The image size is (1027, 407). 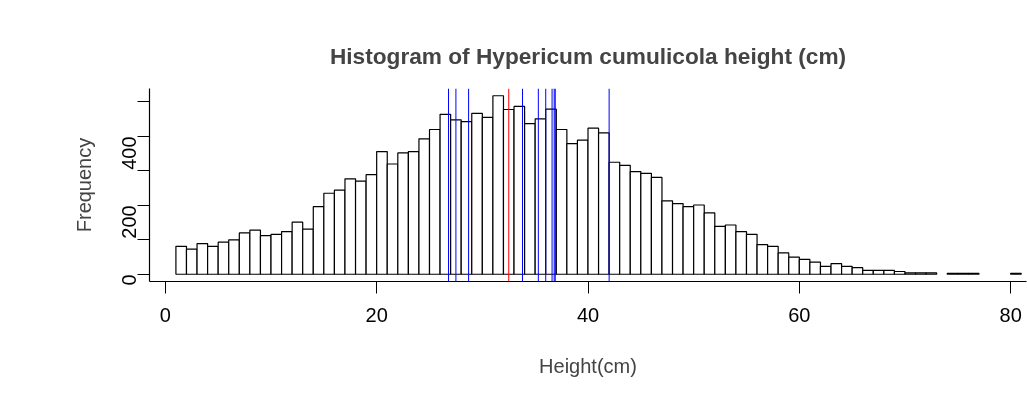 What do you see at coordinates (588, 55) in the screenshot?
I see `chart-title: Histogram of Hypericum cumulicola height (cm)` at bounding box center [588, 55].